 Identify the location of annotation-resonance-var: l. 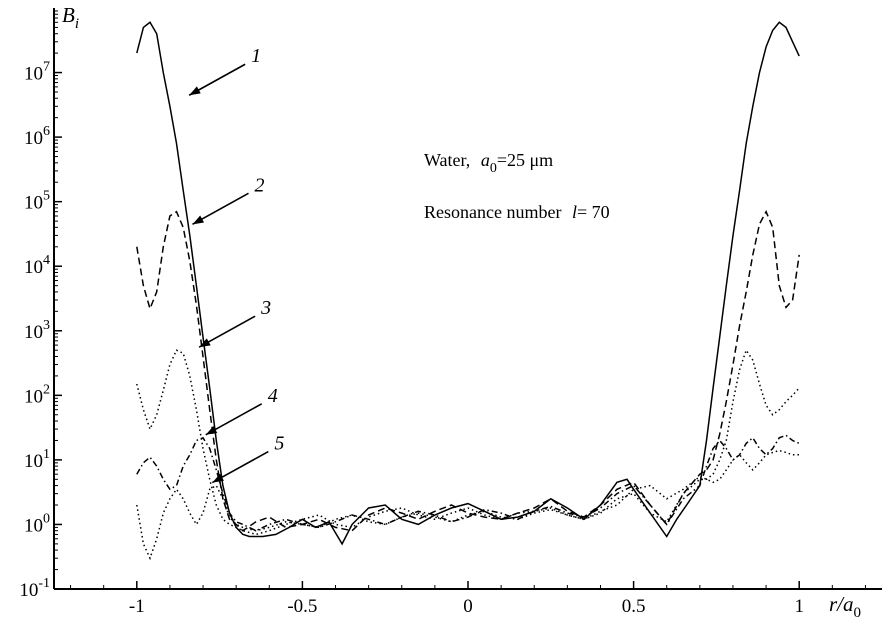
(574, 212).